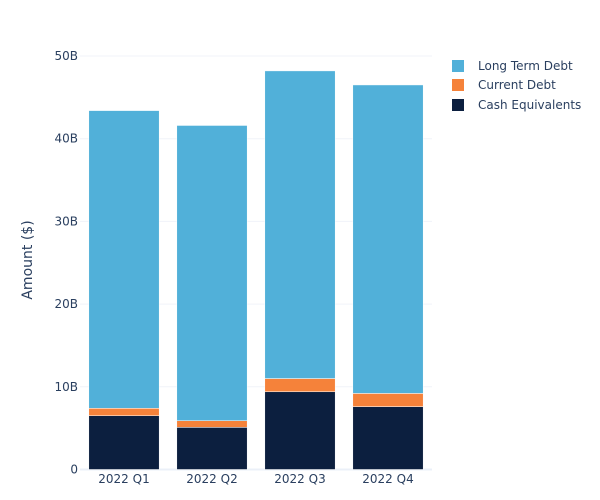  What do you see at coordinates (66, 387) in the screenshot?
I see `y-tick-label: 10B` at bounding box center [66, 387].